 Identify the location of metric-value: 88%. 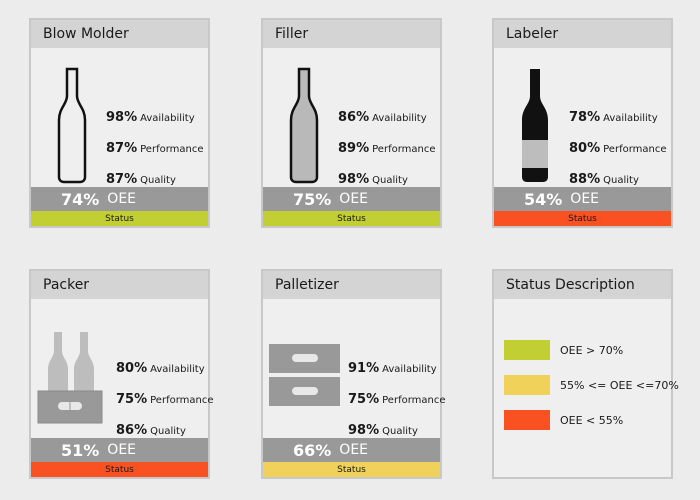
(585, 179).